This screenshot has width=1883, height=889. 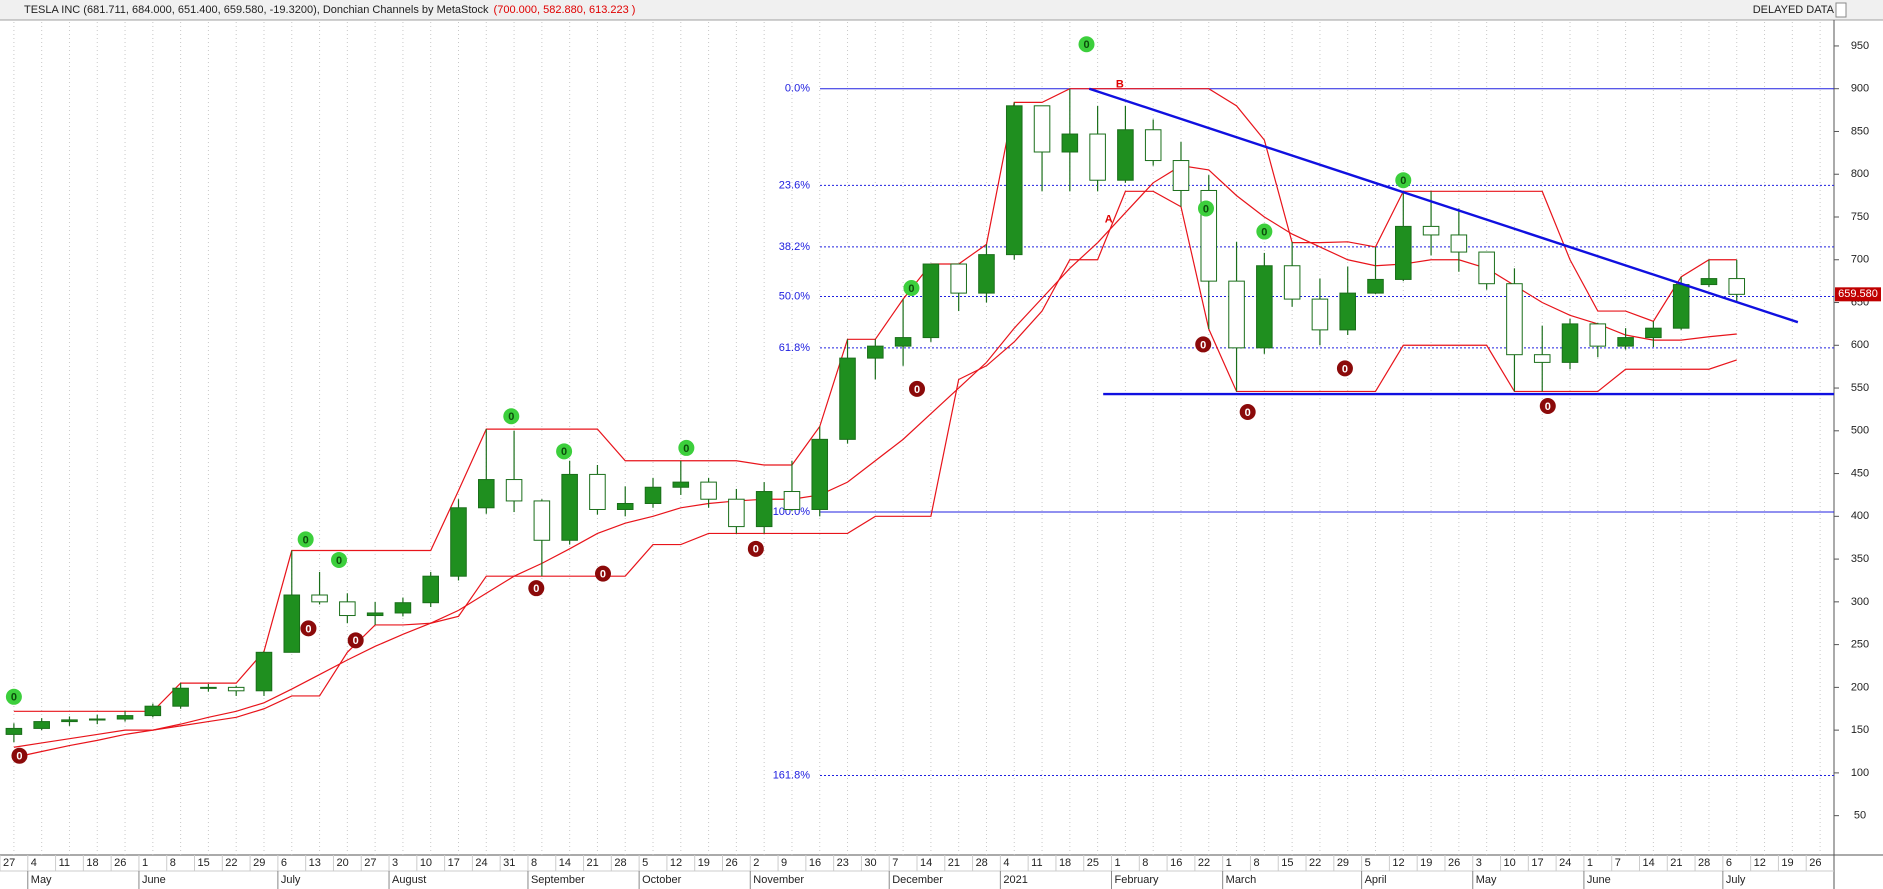 What do you see at coordinates (534, 863) in the screenshot?
I see `x-tick-label: 8` at bounding box center [534, 863].